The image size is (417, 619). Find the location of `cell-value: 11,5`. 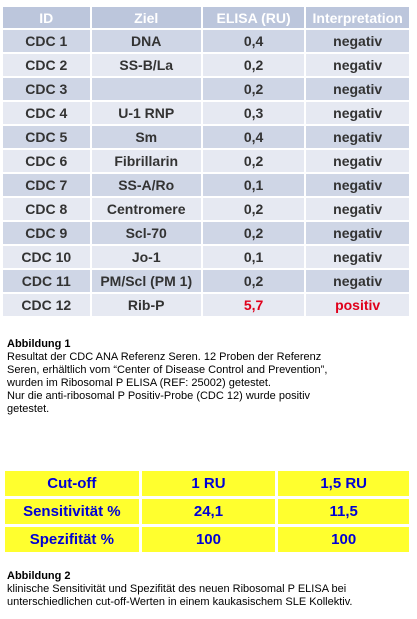

cell-value: 11,5 is located at coordinates (343, 511).